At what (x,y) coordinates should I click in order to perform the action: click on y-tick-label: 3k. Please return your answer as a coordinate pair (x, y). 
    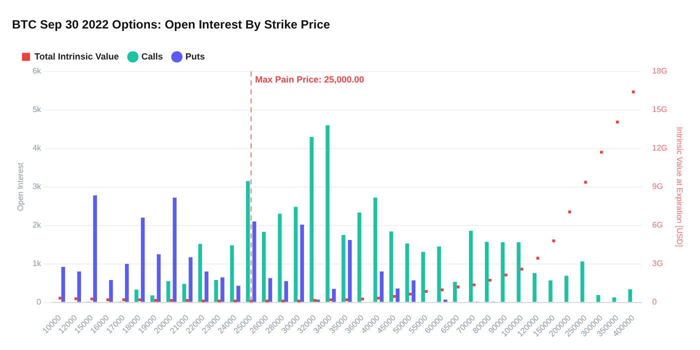
    Looking at the image, I should click on (37, 187).